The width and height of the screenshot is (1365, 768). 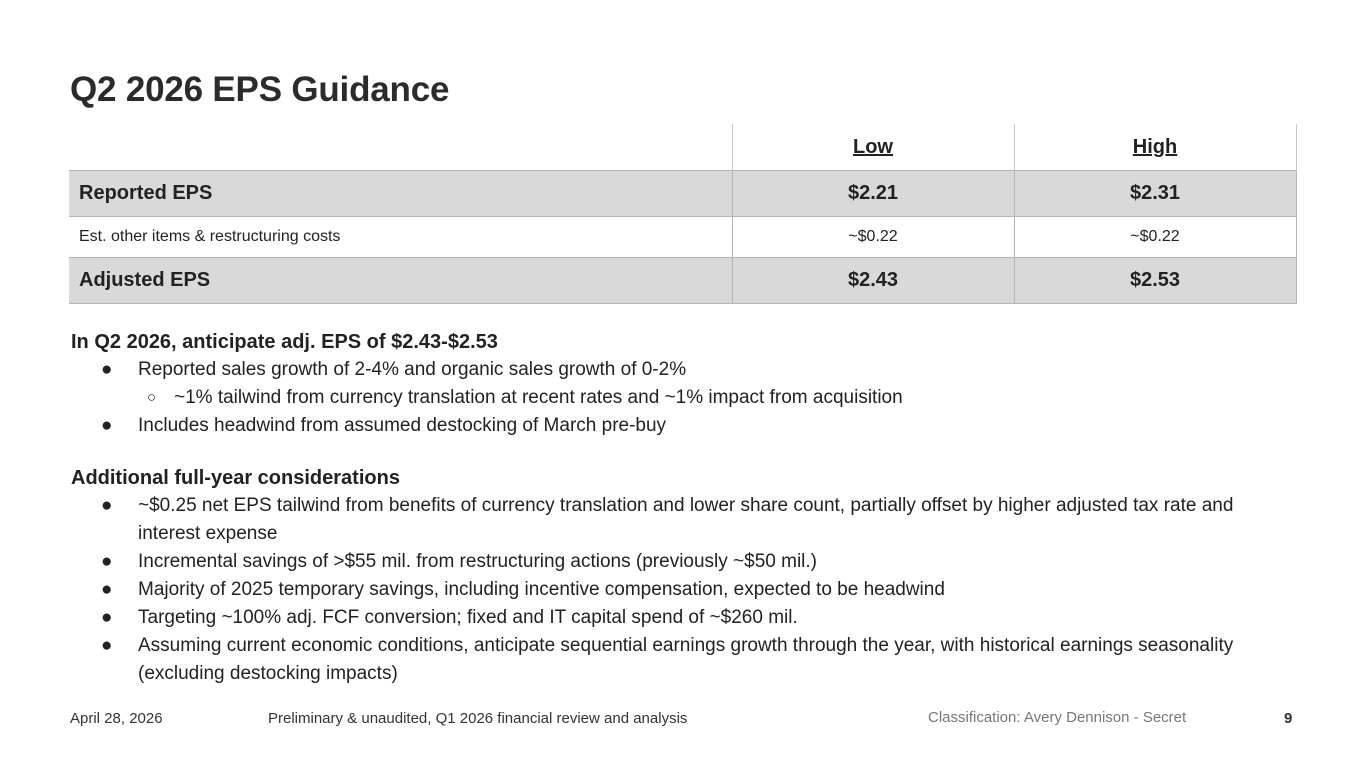 I want to click on high-value: $2.31, so click(x=1155, y=193).